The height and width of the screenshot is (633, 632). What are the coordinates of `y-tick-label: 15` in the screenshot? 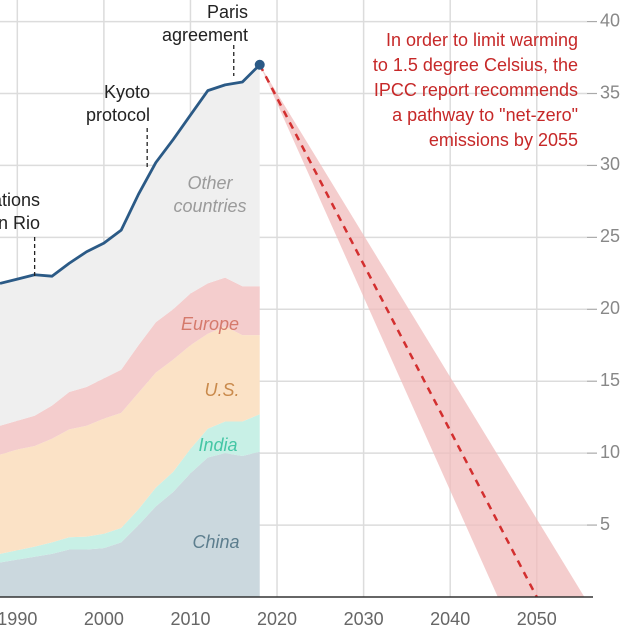 It's located at (610, 380).